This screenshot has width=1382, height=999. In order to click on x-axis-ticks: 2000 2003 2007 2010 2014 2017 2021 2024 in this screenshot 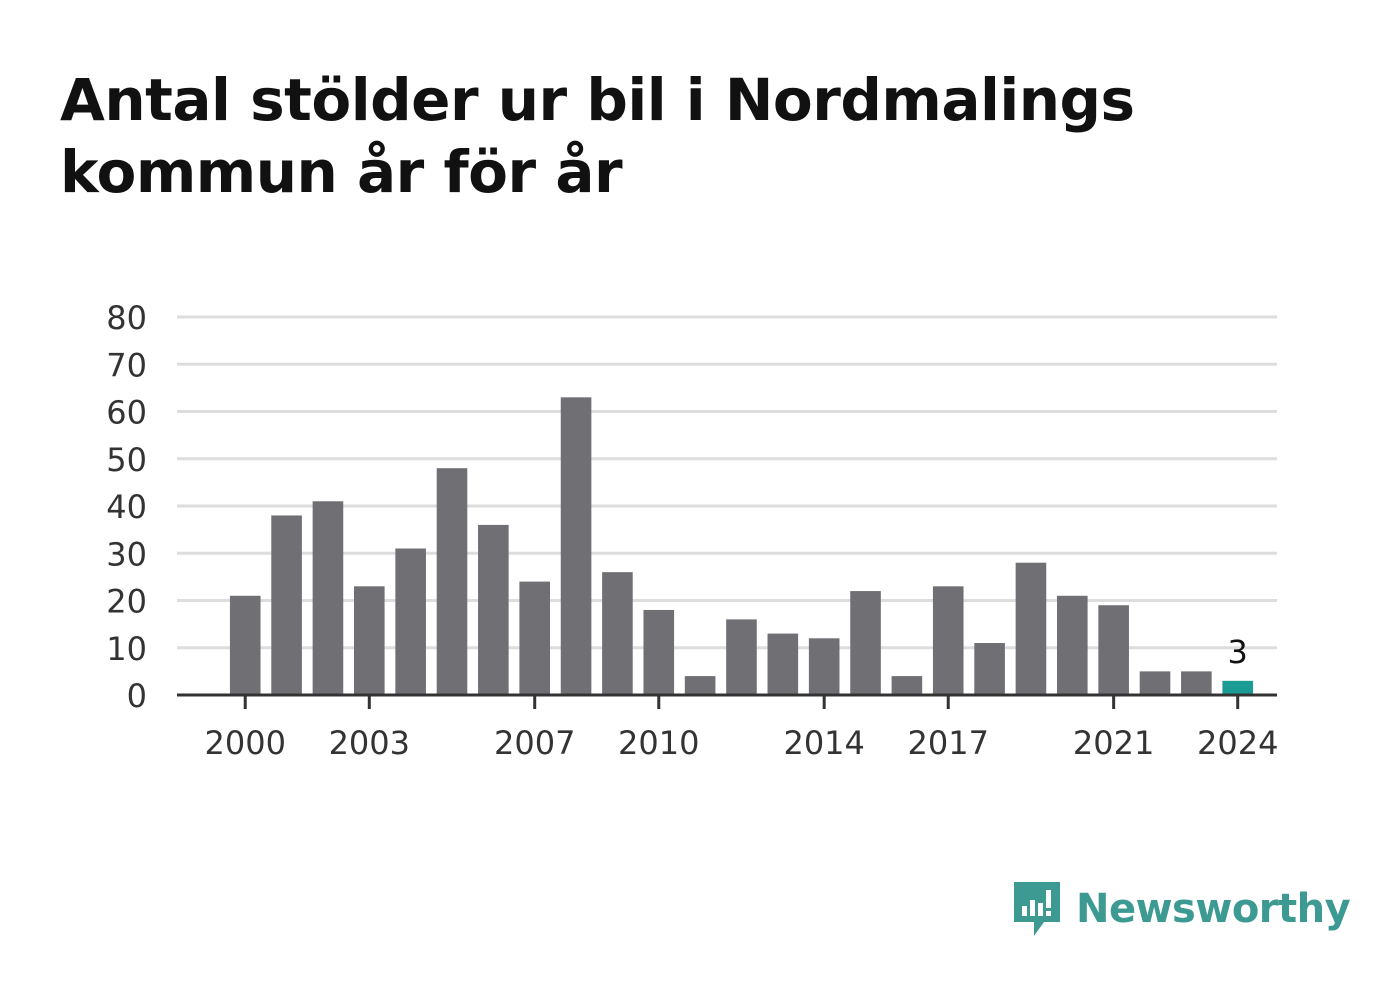, I will do `click(741, 728)`.